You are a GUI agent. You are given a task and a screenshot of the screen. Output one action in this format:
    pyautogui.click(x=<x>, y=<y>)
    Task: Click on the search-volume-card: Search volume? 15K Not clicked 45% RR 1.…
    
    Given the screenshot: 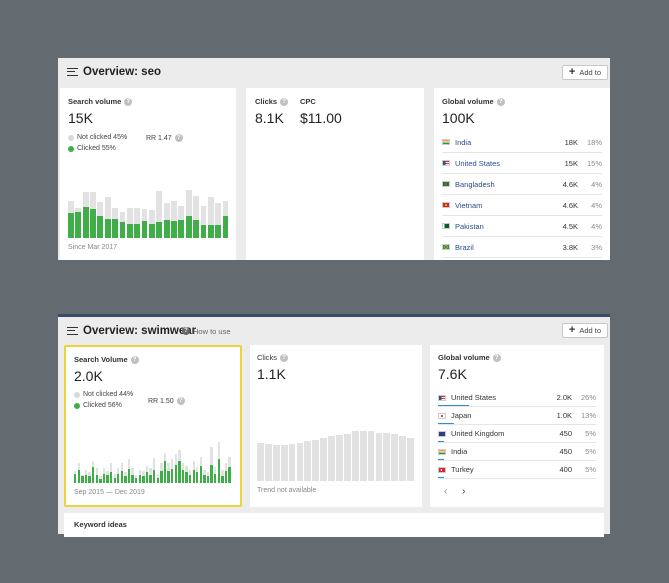 What is the action you would take?
    pyautogui.click(x=148, y=174)
    